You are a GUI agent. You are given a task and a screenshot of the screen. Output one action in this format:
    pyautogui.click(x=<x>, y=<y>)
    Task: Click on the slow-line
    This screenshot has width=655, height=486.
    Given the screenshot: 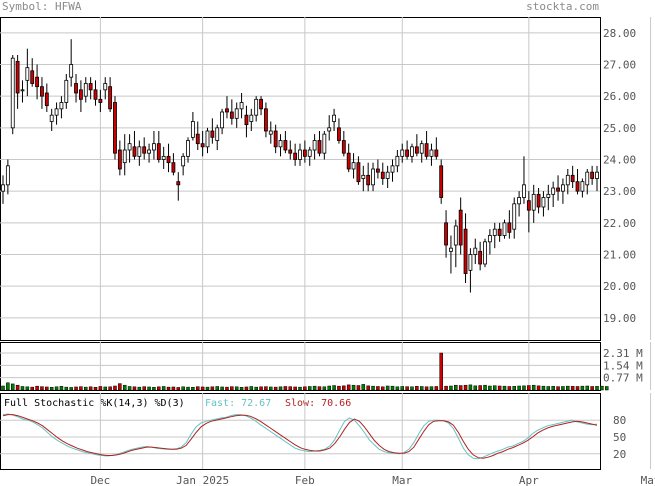 What is the action you would take?
    pyautogui.click(x=300, y=436)
    